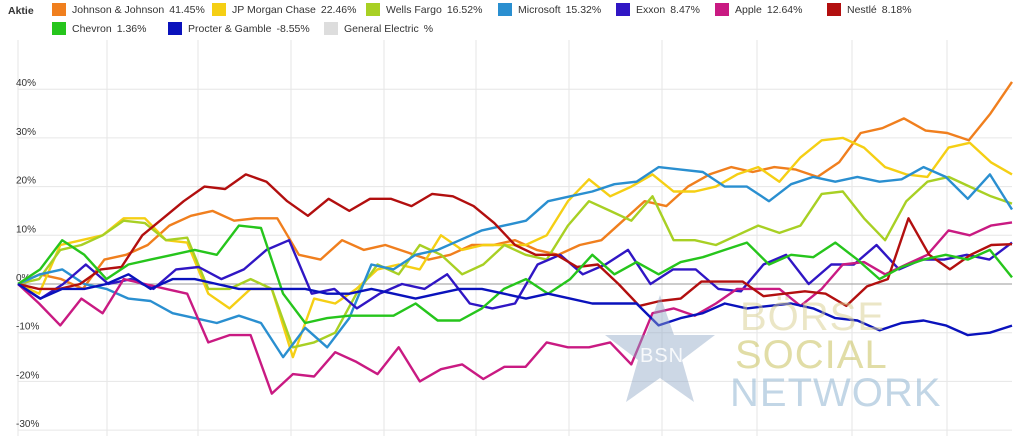 This screenshot has height=440, width=1024. What do you see at coordinates (26, 132) in the screenshot?
I see `y-tick-label: 30%` at bounding box center [26, 132].